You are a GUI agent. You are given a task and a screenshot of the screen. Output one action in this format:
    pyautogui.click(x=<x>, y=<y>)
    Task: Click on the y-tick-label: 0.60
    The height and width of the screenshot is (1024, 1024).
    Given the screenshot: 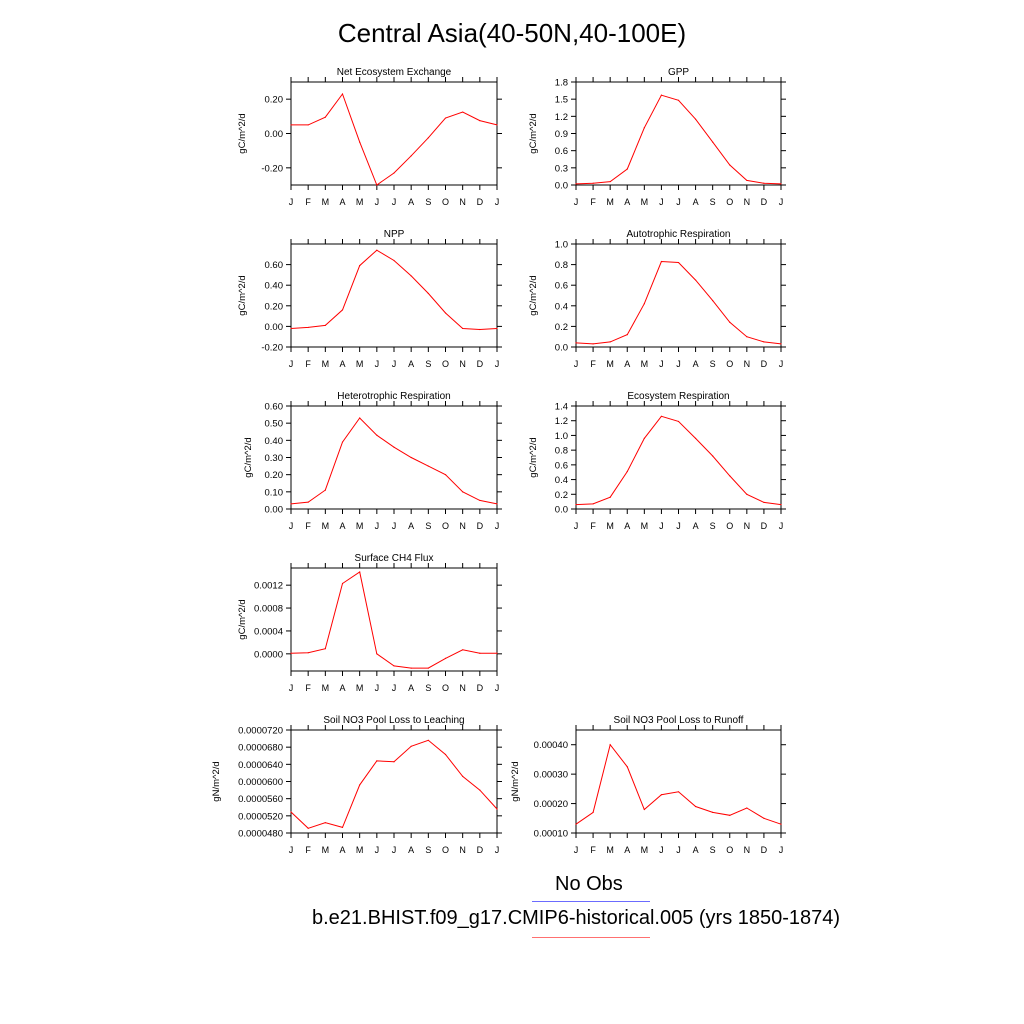 What is the action you would take?
    pyautogui.click(x=274, y=407)
    